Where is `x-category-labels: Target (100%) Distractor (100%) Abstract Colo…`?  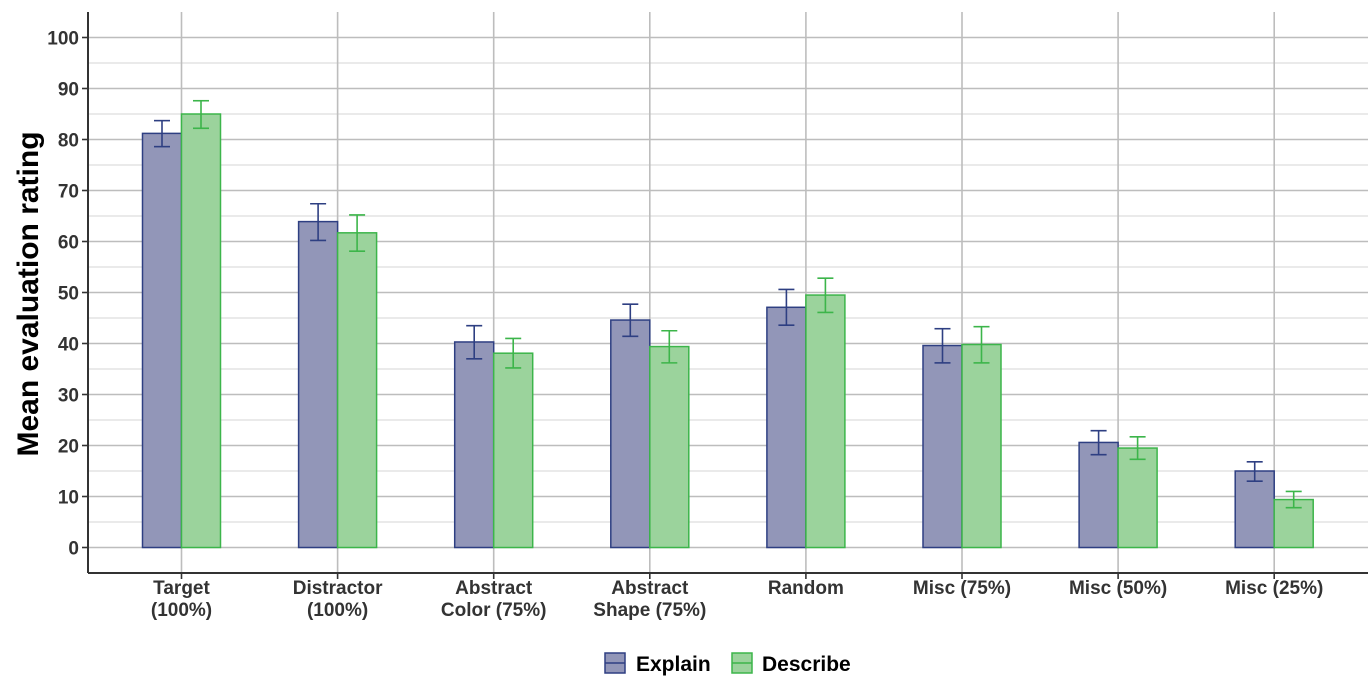 x-category-labels: Target (100%) Distractor (100%) Abstract Colo… is located at coordinates (737, 597).